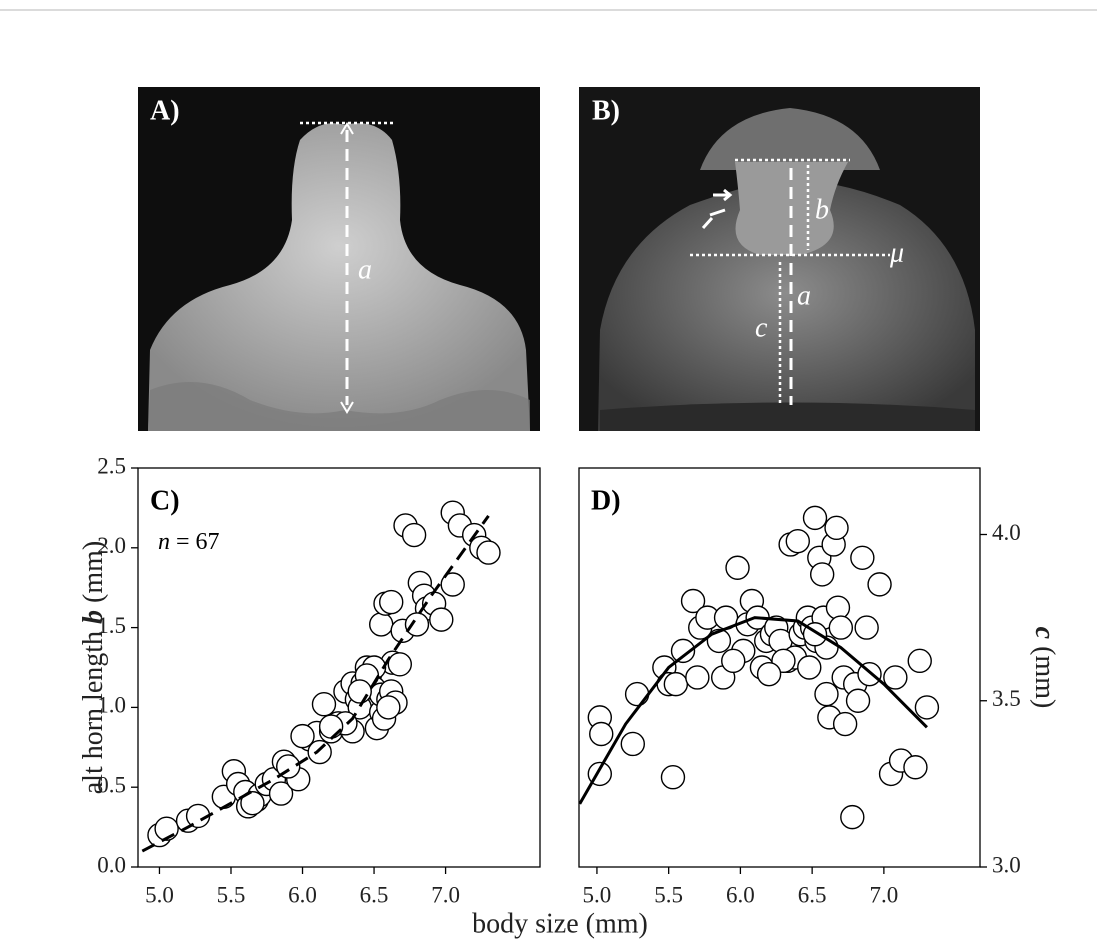 This screenshot has height=952, width=1097. Describe the element at coordinates (1006, 532) in the screenshot. I see `y-tick-label: 4.0` at that location.